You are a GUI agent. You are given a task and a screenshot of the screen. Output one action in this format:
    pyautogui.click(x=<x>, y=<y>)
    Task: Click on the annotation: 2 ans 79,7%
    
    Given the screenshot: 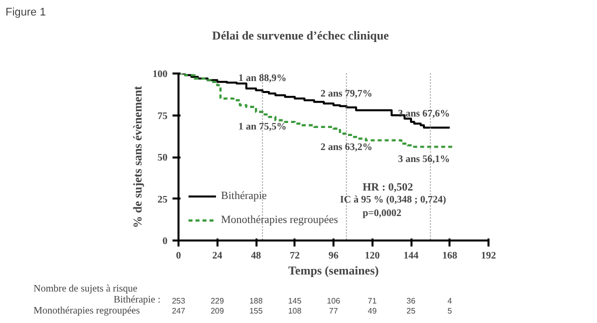 What is the action you would take?
    pyautogui.click(x=346, y=94)
    